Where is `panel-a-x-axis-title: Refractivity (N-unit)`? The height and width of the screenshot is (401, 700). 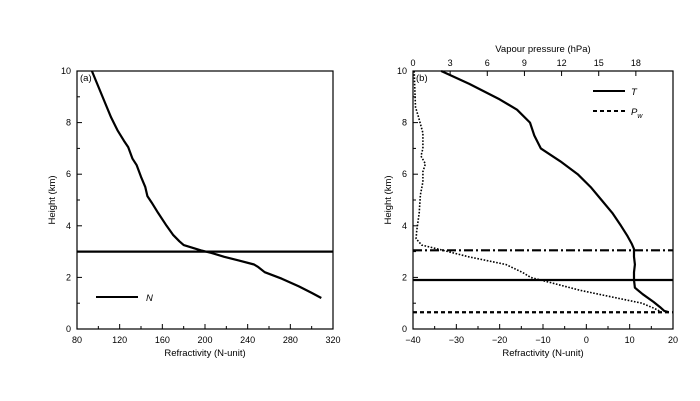 panel-a-x-axis-title: Refractivity (N-unit) is located at coordinates (204, 353).